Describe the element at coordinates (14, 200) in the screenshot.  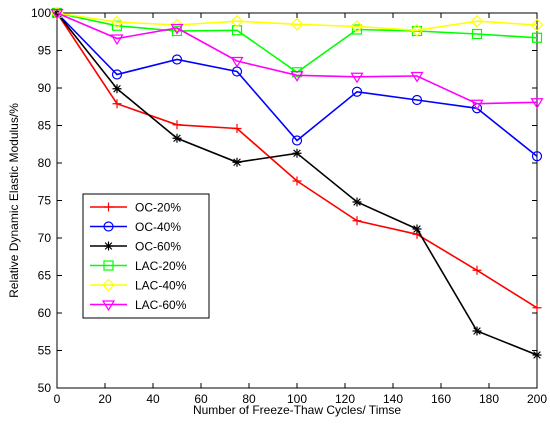
I see `y-axis-label: Relative Dynamic Elastic Modulus/%` at that location.